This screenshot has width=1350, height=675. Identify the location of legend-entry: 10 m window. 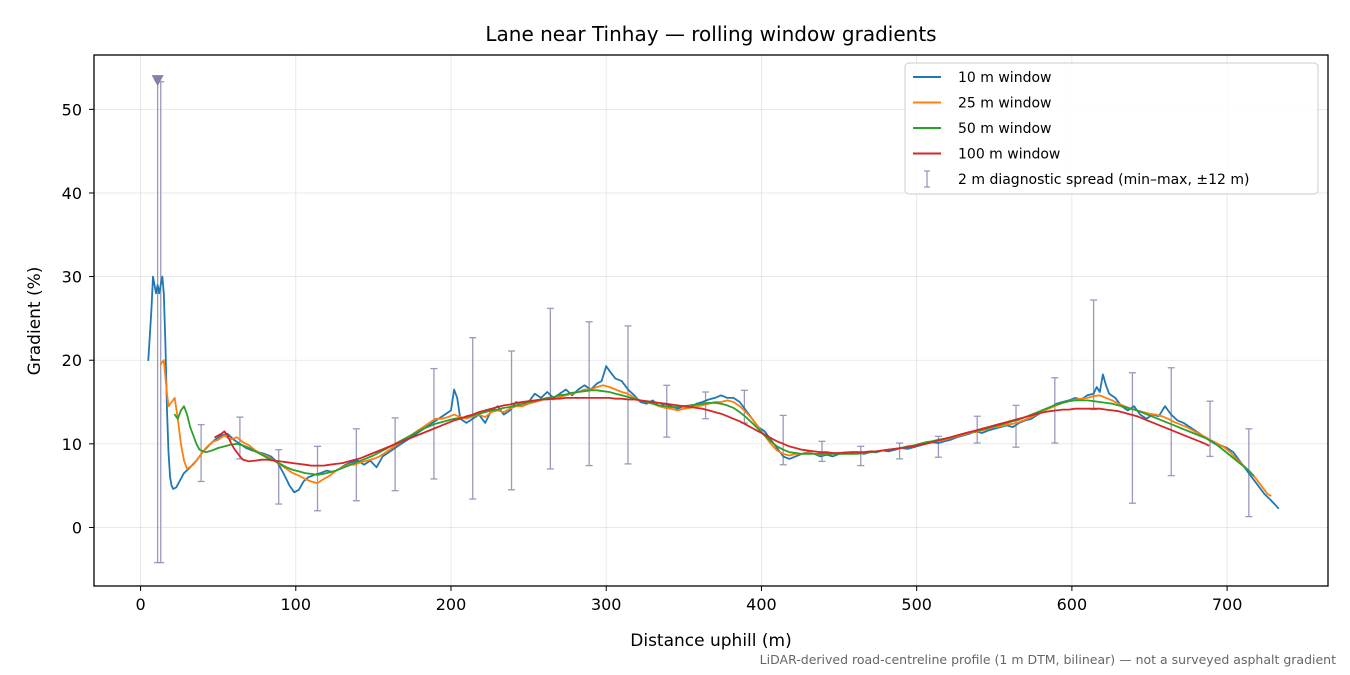
(982, 78).